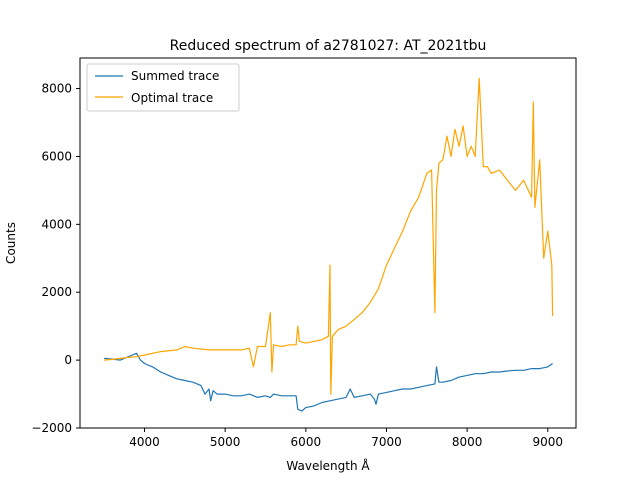  I want to click on y-tick-label: −2000, so click(51, 428).